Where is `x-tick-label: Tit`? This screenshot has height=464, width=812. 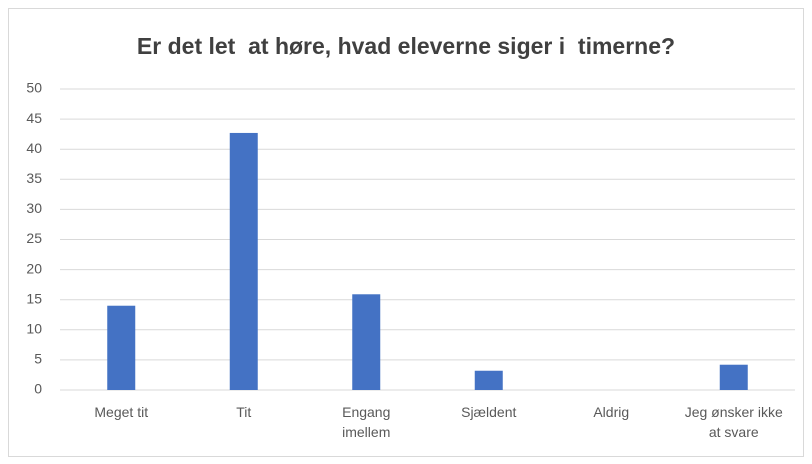
x-tick-label: Tit is located at coordinates (244, 412).